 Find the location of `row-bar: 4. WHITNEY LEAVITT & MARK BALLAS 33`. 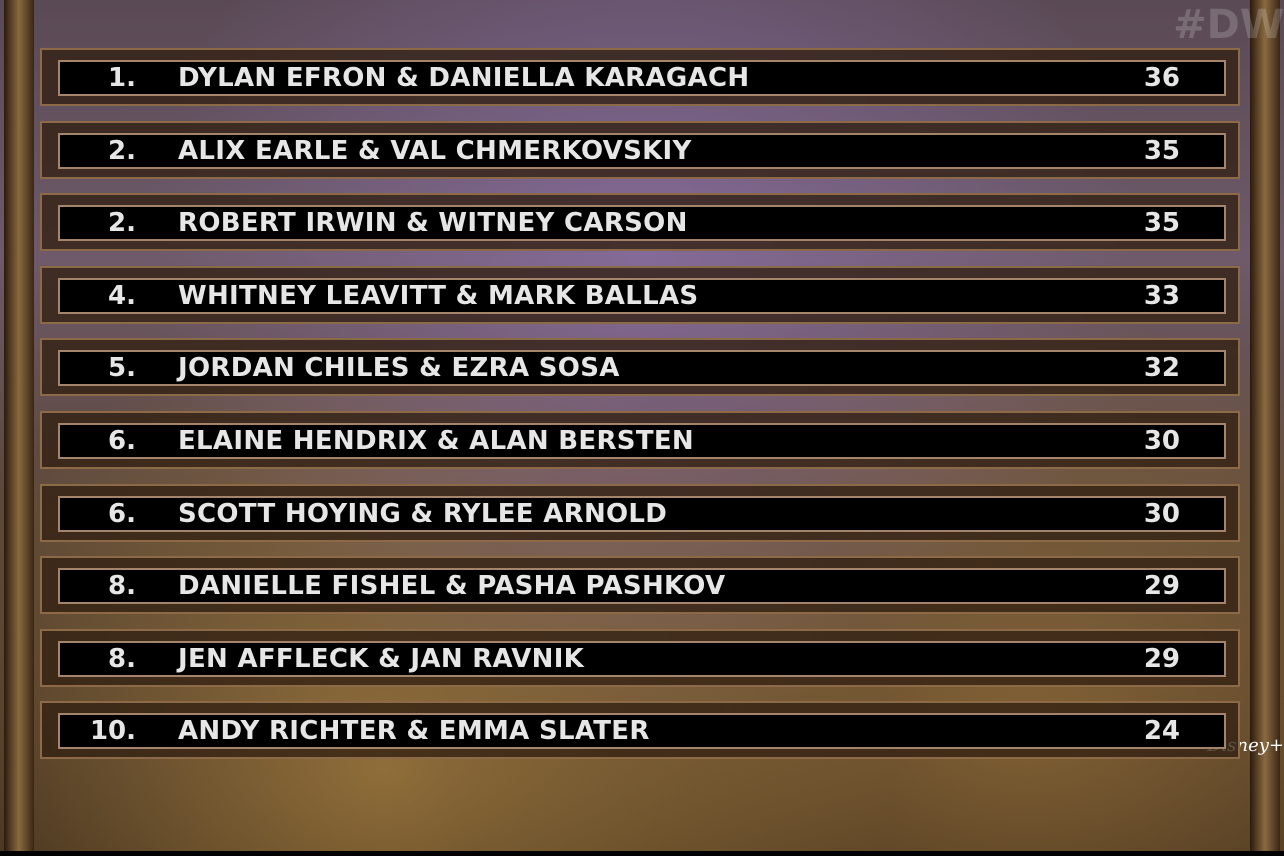

row-bar: 4. WHITNEY LEAVITT & MARK BALLAS 33 is located at coordinates (642, 295).